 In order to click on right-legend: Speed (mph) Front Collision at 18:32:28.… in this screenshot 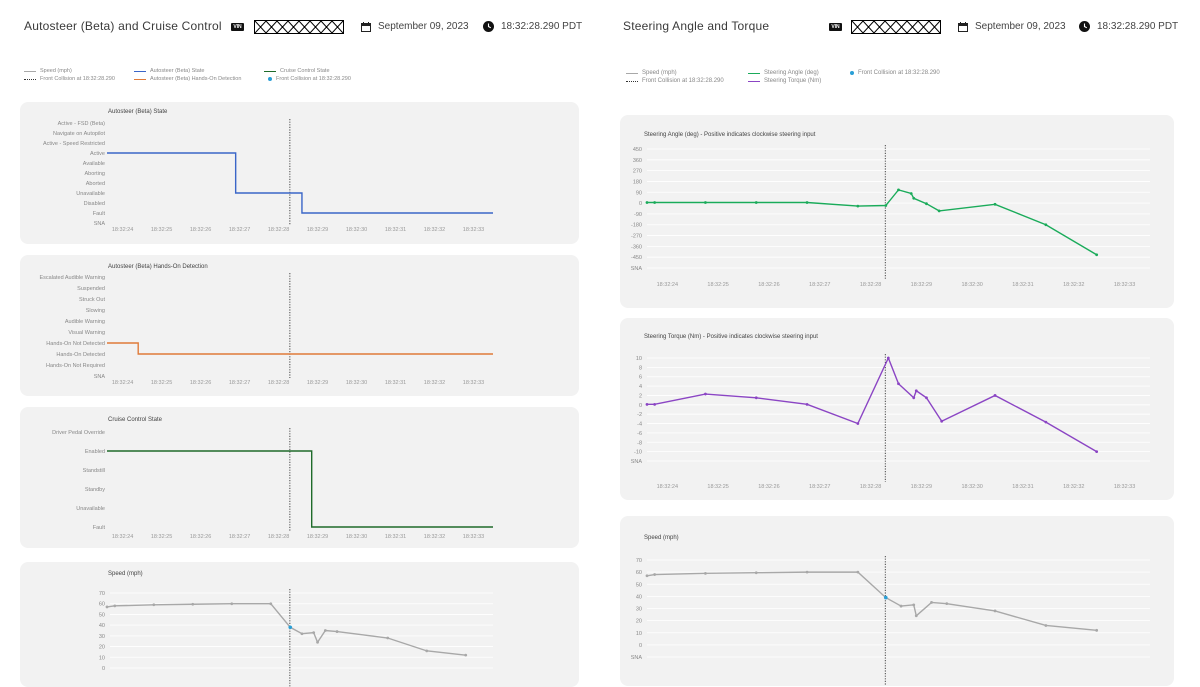, I will do `click(896, 80)`.